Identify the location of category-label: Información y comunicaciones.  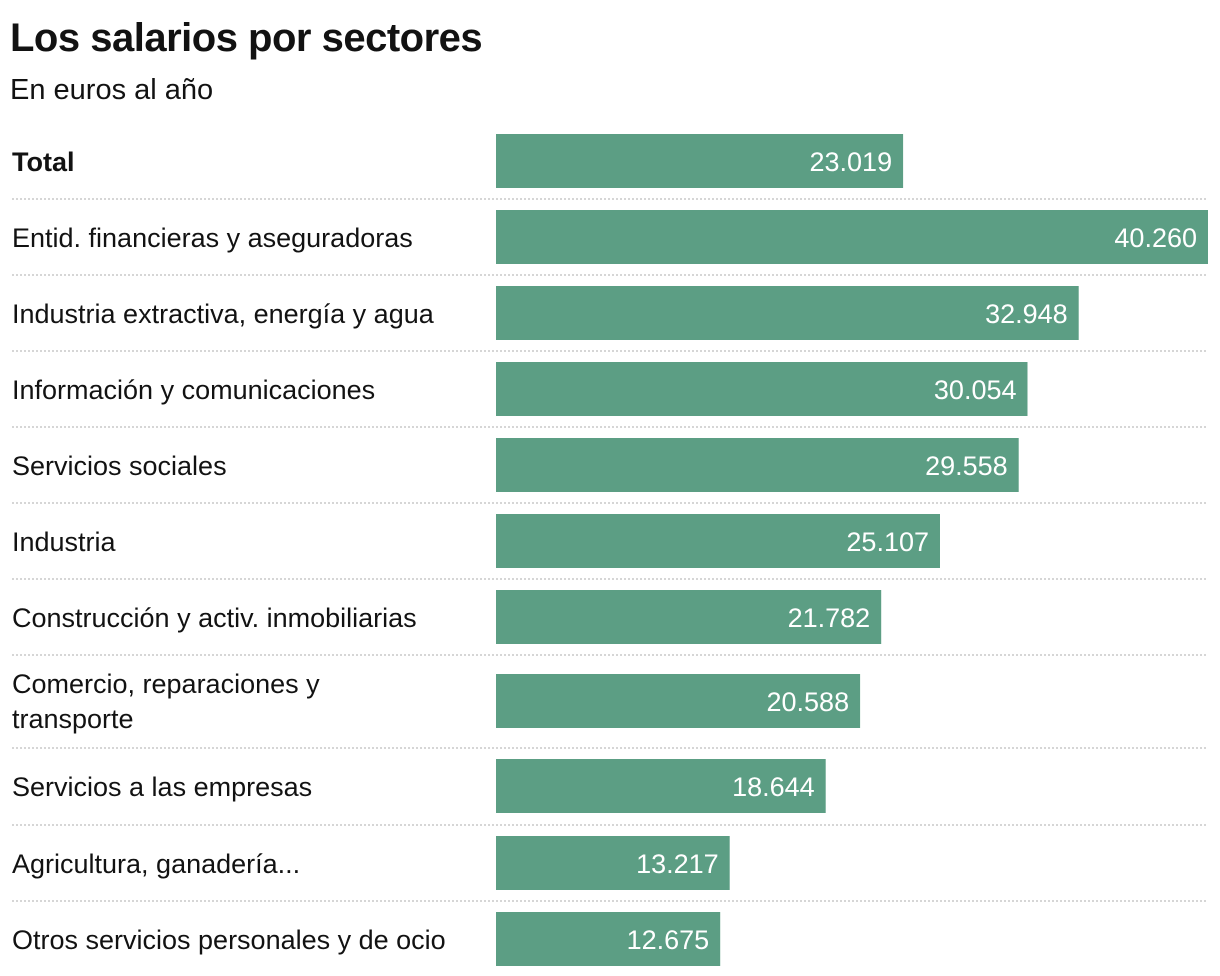
(193, 390).